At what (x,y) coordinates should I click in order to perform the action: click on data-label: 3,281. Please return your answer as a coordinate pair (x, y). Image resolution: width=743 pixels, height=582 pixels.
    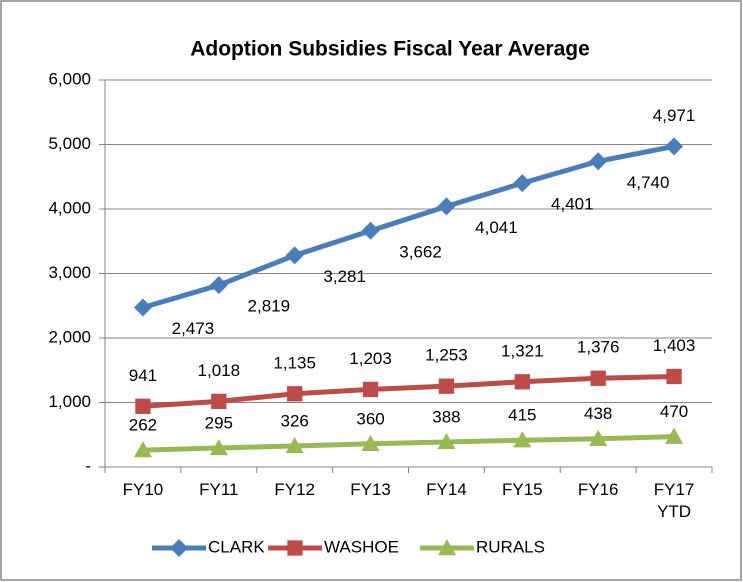
    Looking at the image, I should click on (344, 276).